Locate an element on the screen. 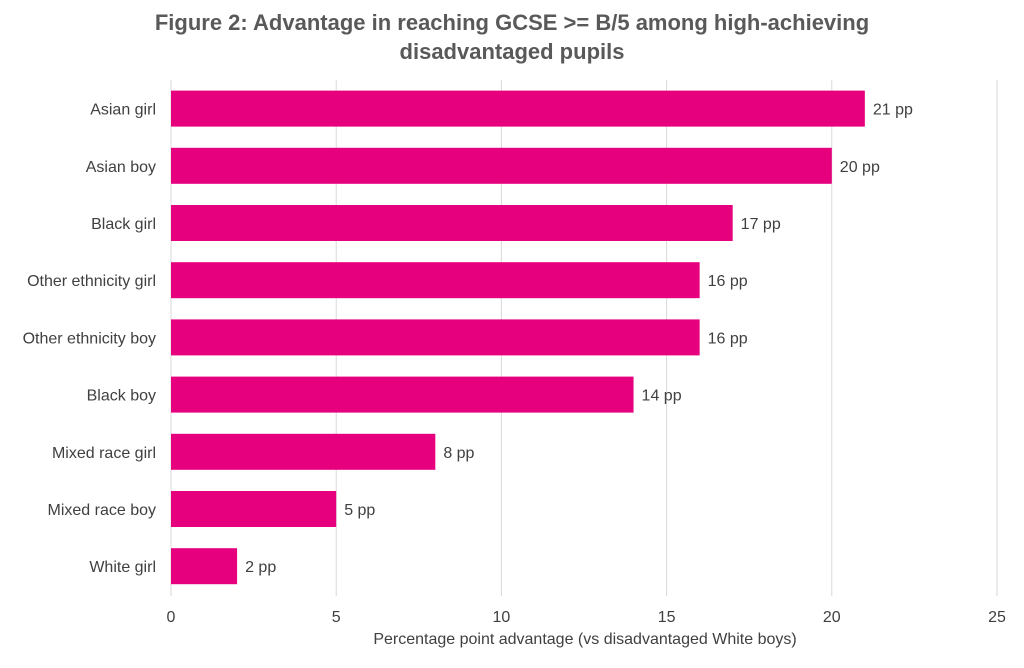 This screenshot has width=1024, height=668. category-label: Black girl is located at coordinates (123, 224).